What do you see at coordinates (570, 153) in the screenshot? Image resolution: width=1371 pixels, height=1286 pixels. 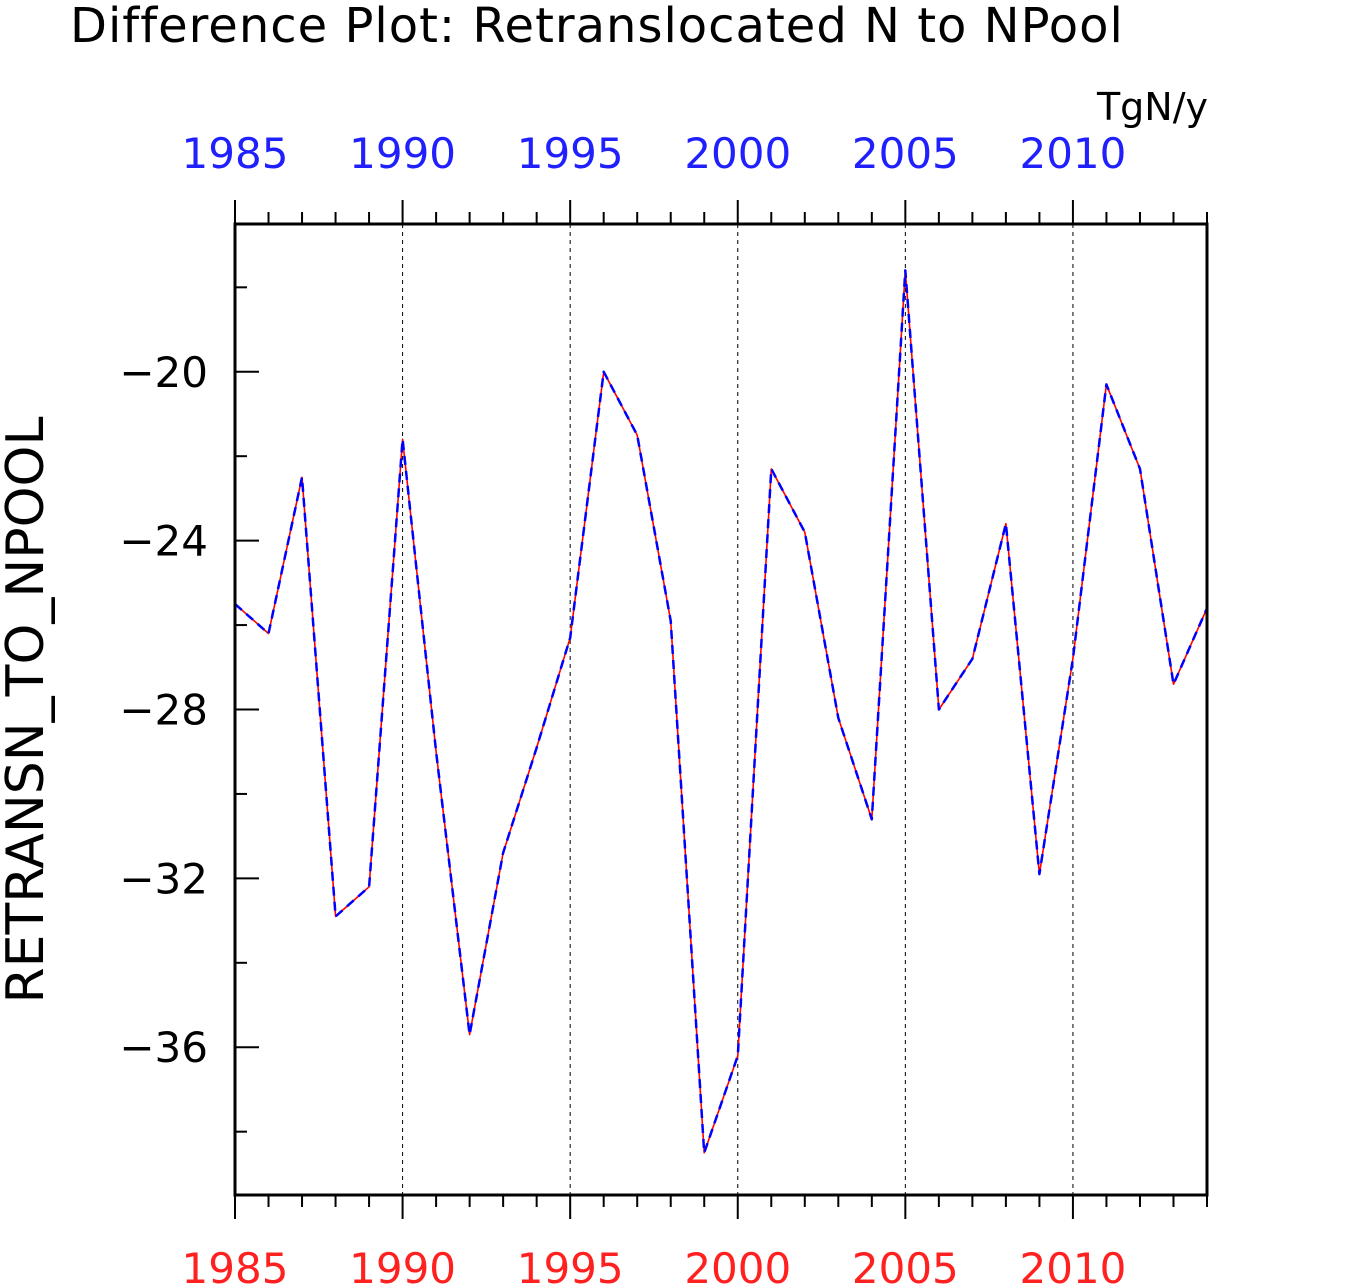 I see `x-tick-label-top: 1995` at bounding box center [570, 153].